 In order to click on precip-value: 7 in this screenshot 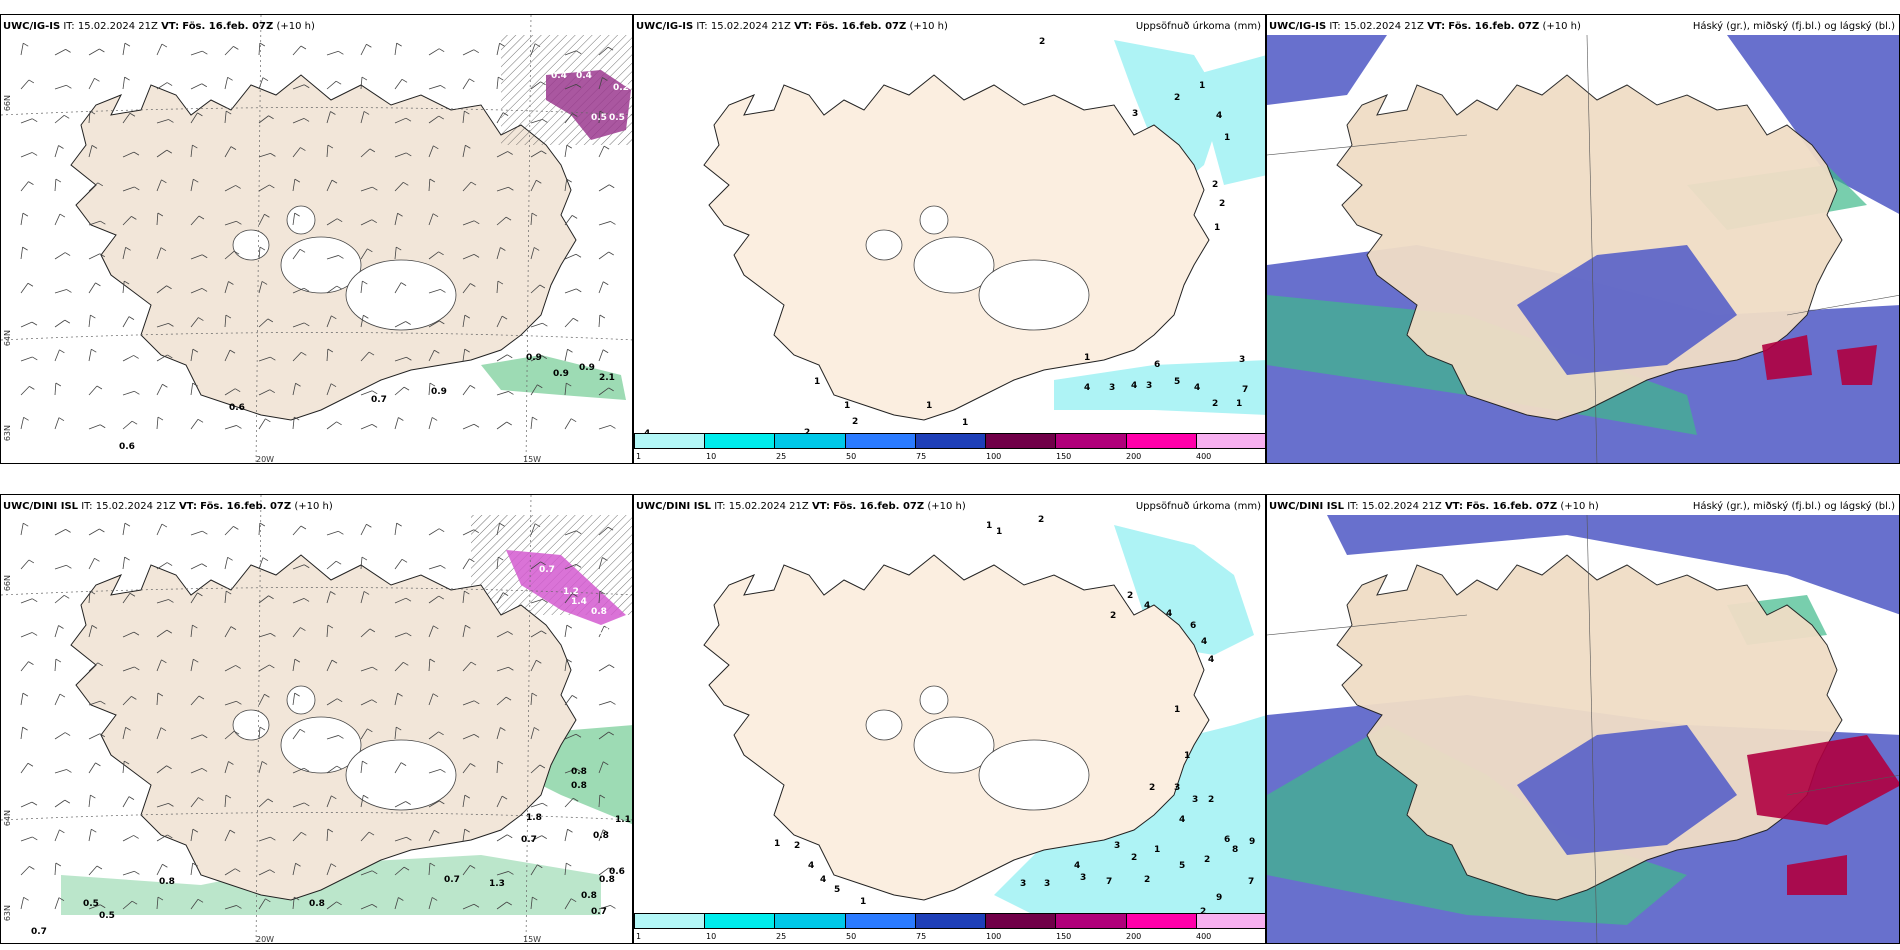, I will do `click(1109, 882)`.